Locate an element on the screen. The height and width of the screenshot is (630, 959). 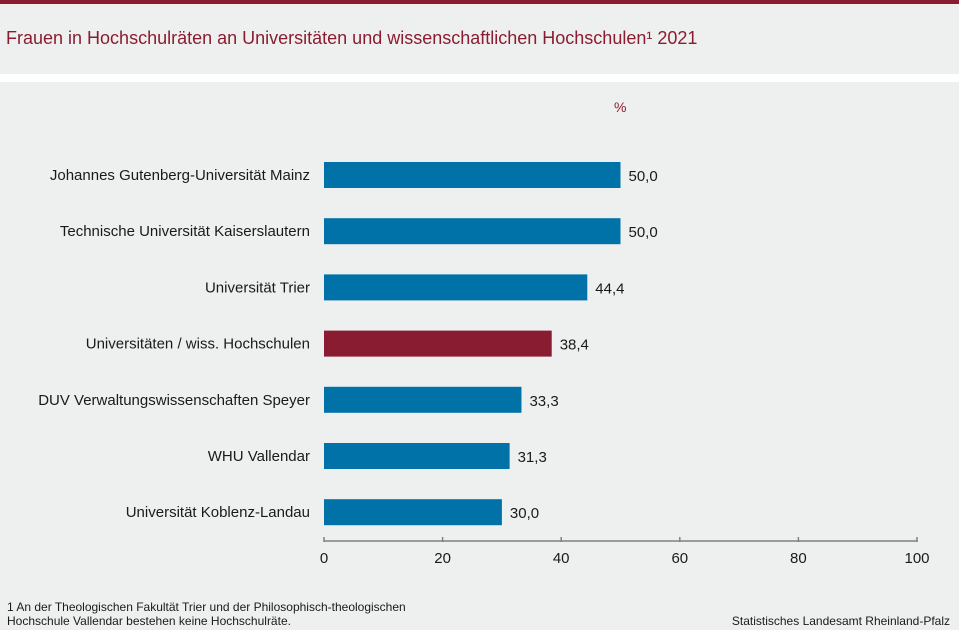
x-tick-label: 60 is located at coordinates (679, 558).